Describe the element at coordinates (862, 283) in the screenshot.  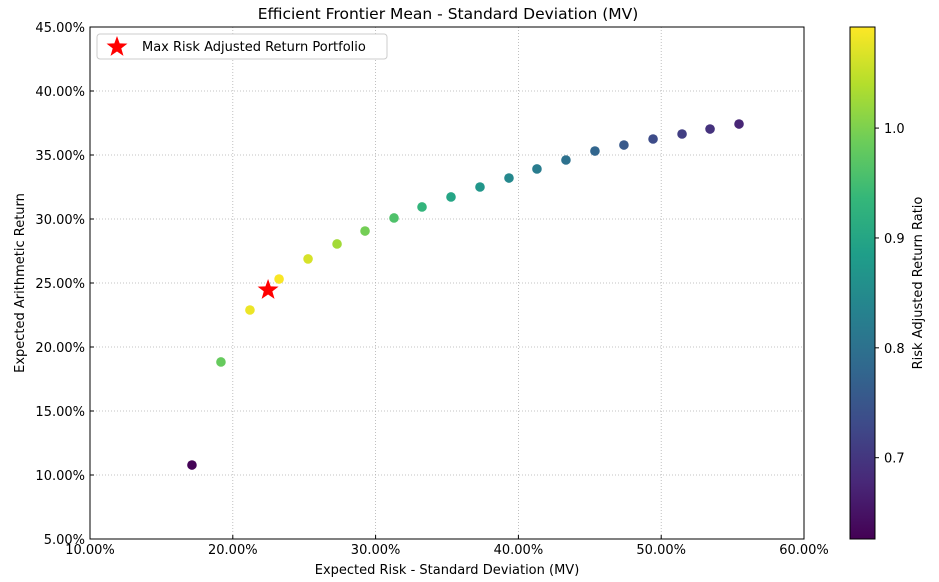
I see `colorbar-gradient` at that location.